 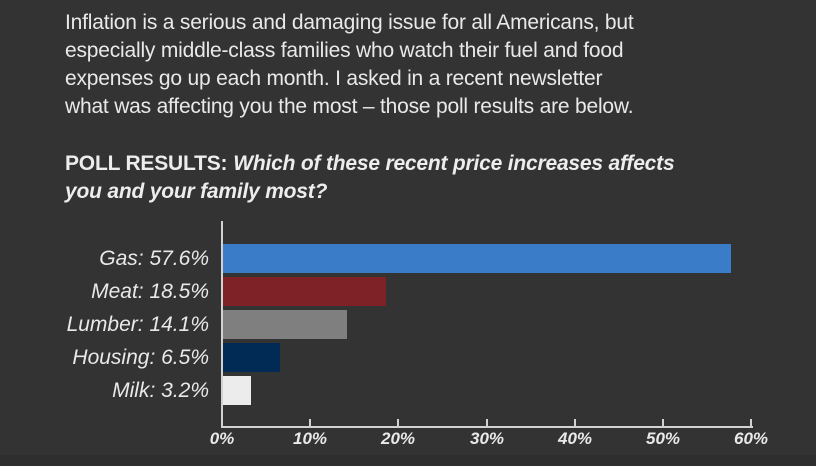 What do you see at coordinates (487, 427) in the screenshot?
I see `x-axis-line` at bounding box center [487, 427].